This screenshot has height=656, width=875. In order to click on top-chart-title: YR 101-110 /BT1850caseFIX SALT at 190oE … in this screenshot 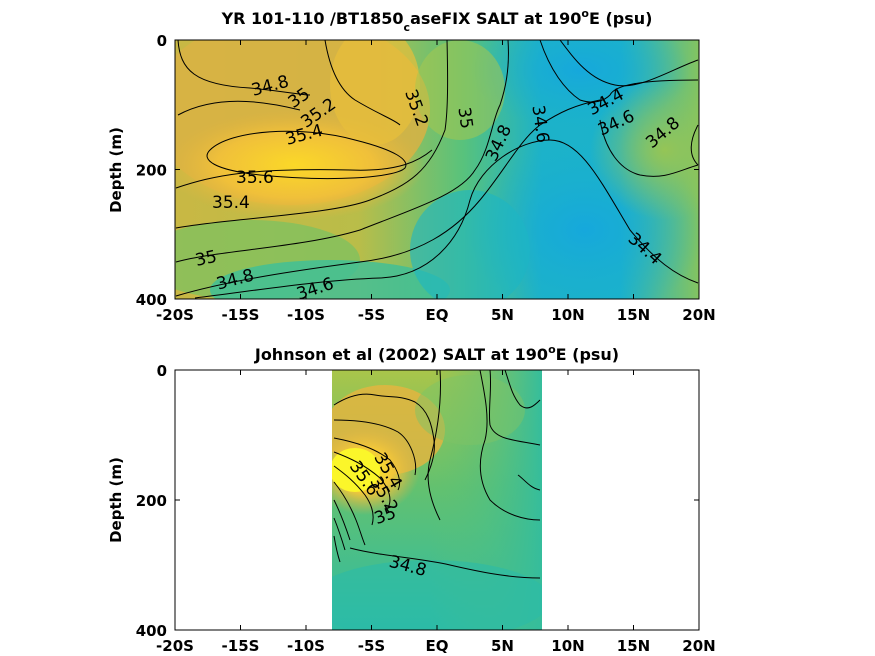, I will do `click(437, 20)`.